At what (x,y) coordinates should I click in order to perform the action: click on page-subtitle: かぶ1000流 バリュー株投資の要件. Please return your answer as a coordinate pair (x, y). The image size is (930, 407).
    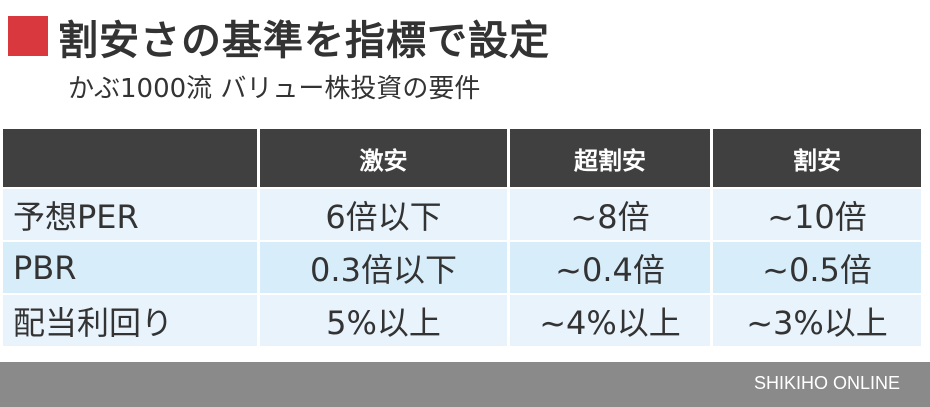
    Looking at the image, I should click on (274, 89).